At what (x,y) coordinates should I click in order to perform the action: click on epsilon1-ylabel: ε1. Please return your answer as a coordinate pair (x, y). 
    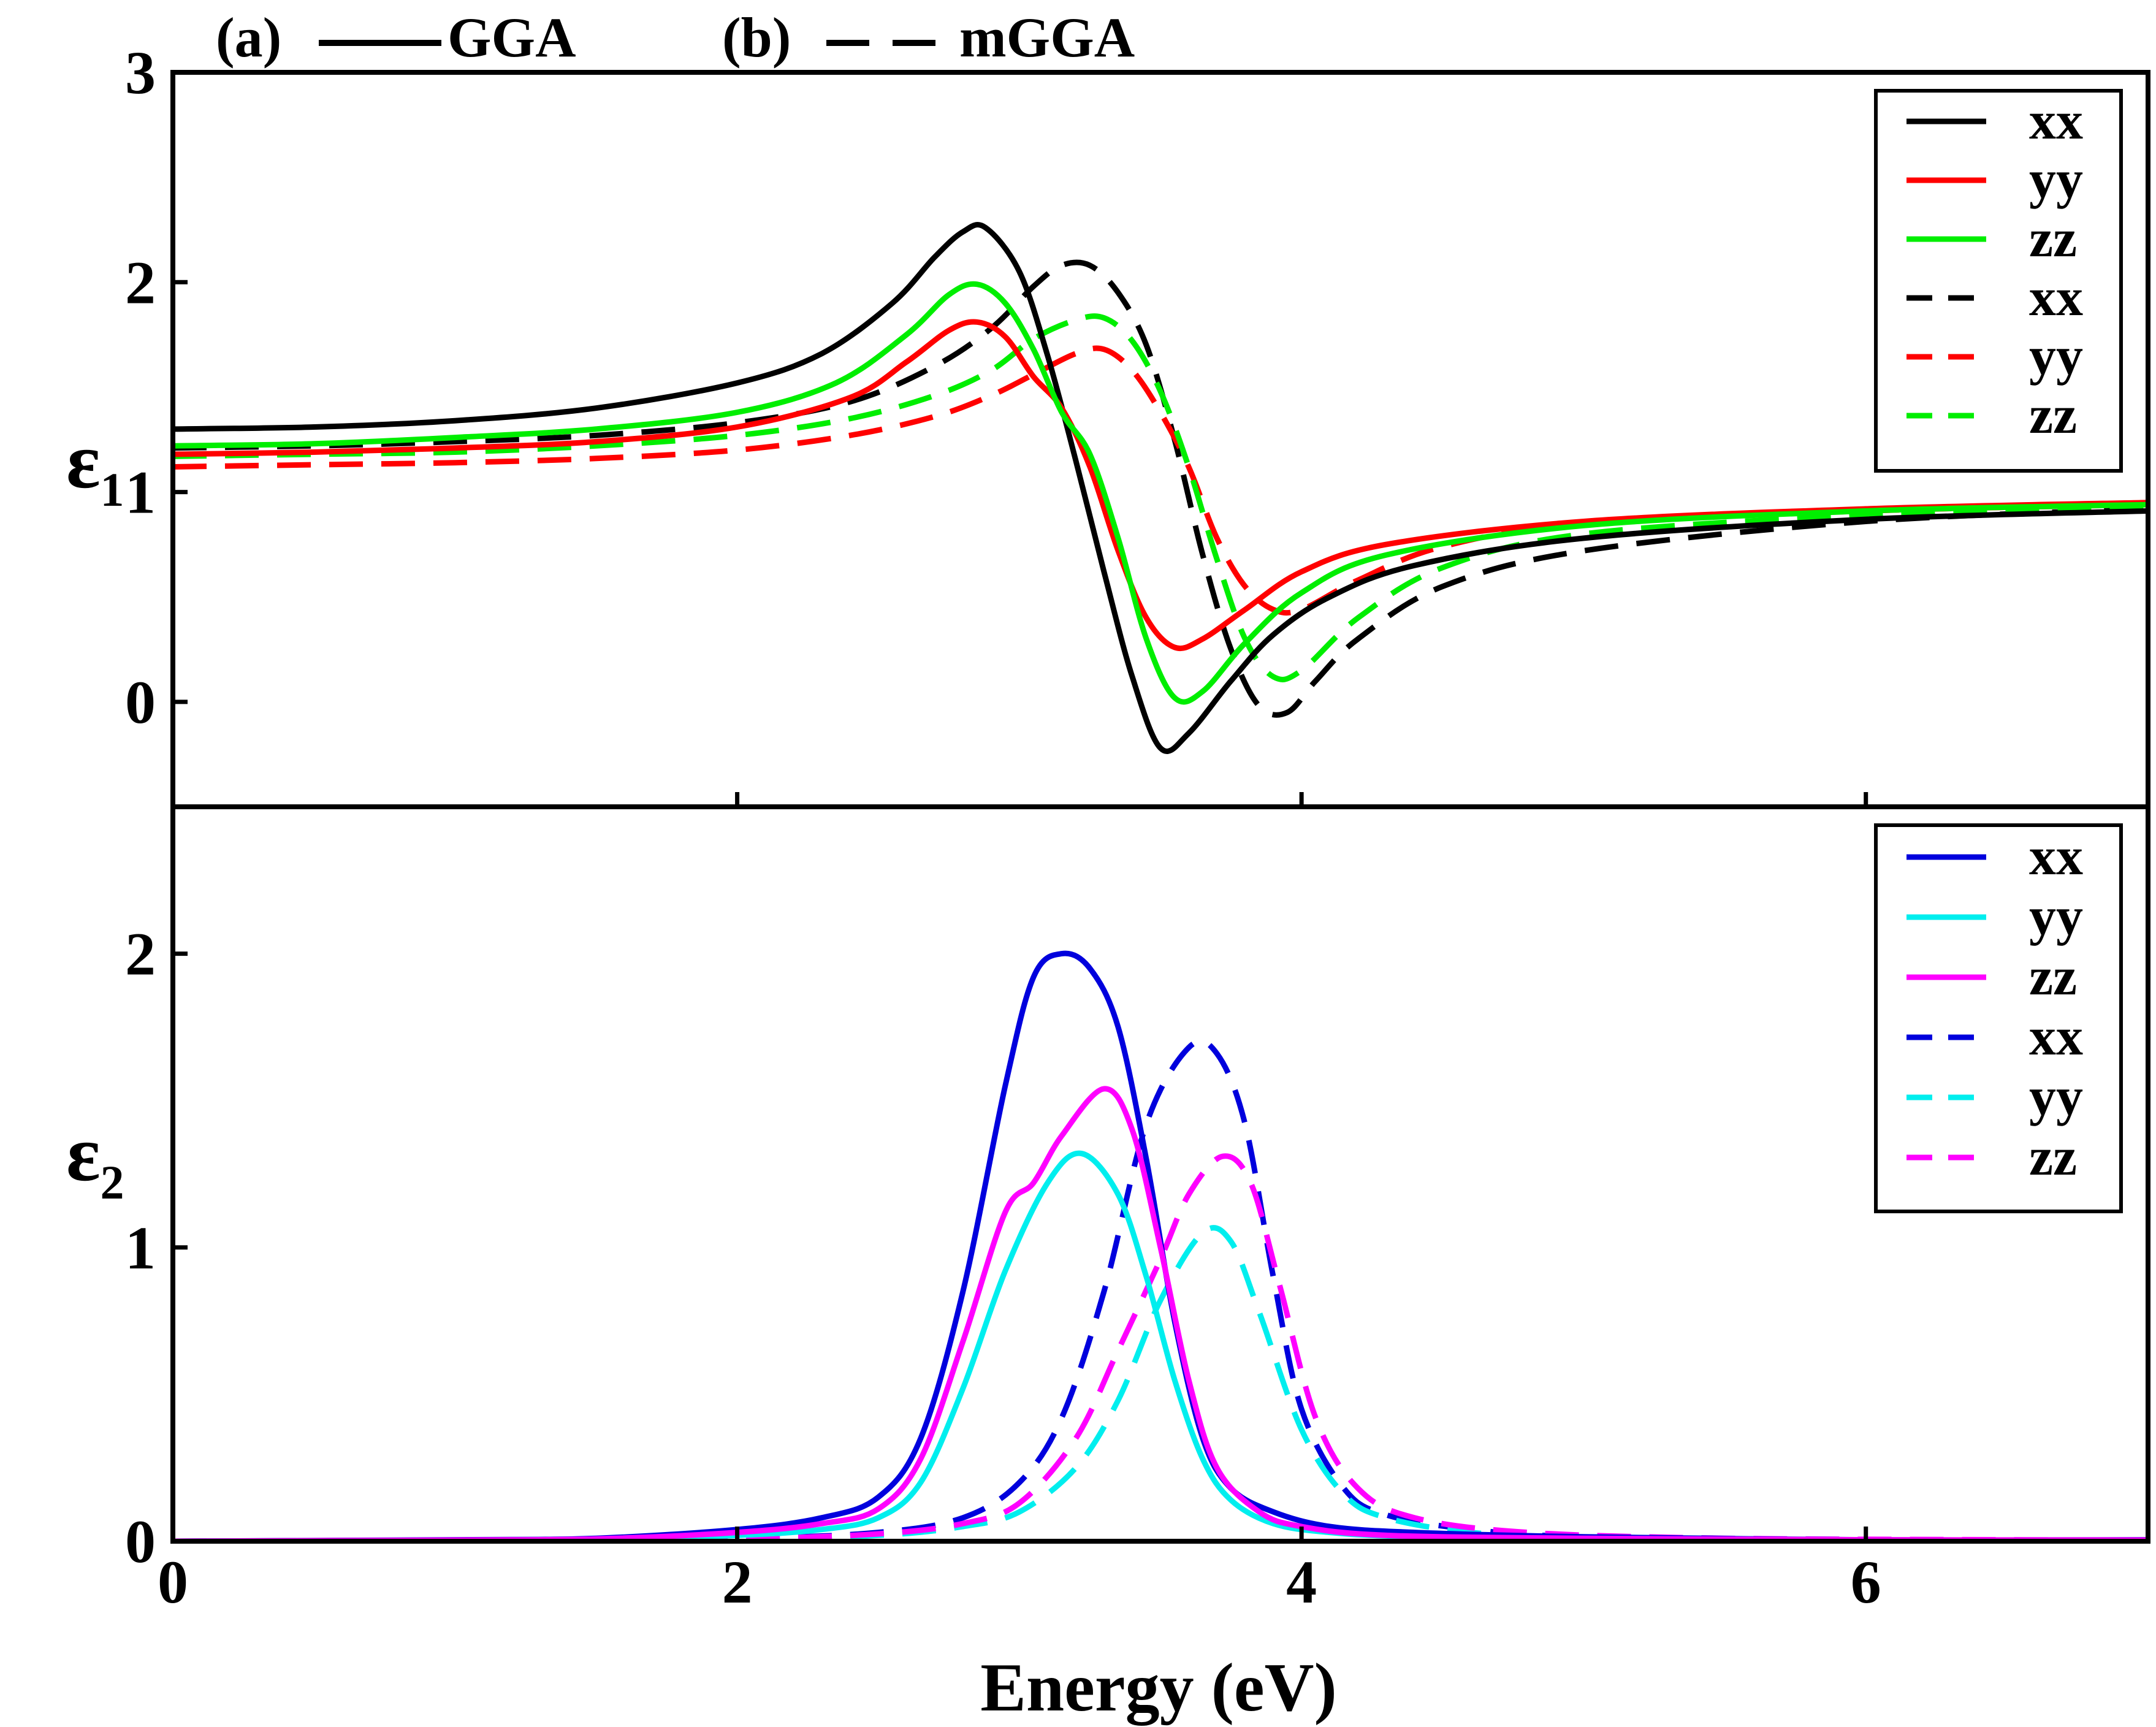
    Looking at the image, I should click on (95, 467).